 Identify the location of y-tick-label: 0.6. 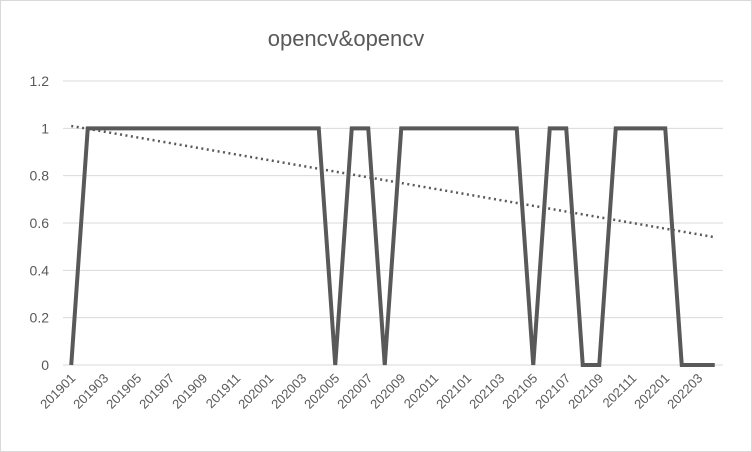
(40, 223).